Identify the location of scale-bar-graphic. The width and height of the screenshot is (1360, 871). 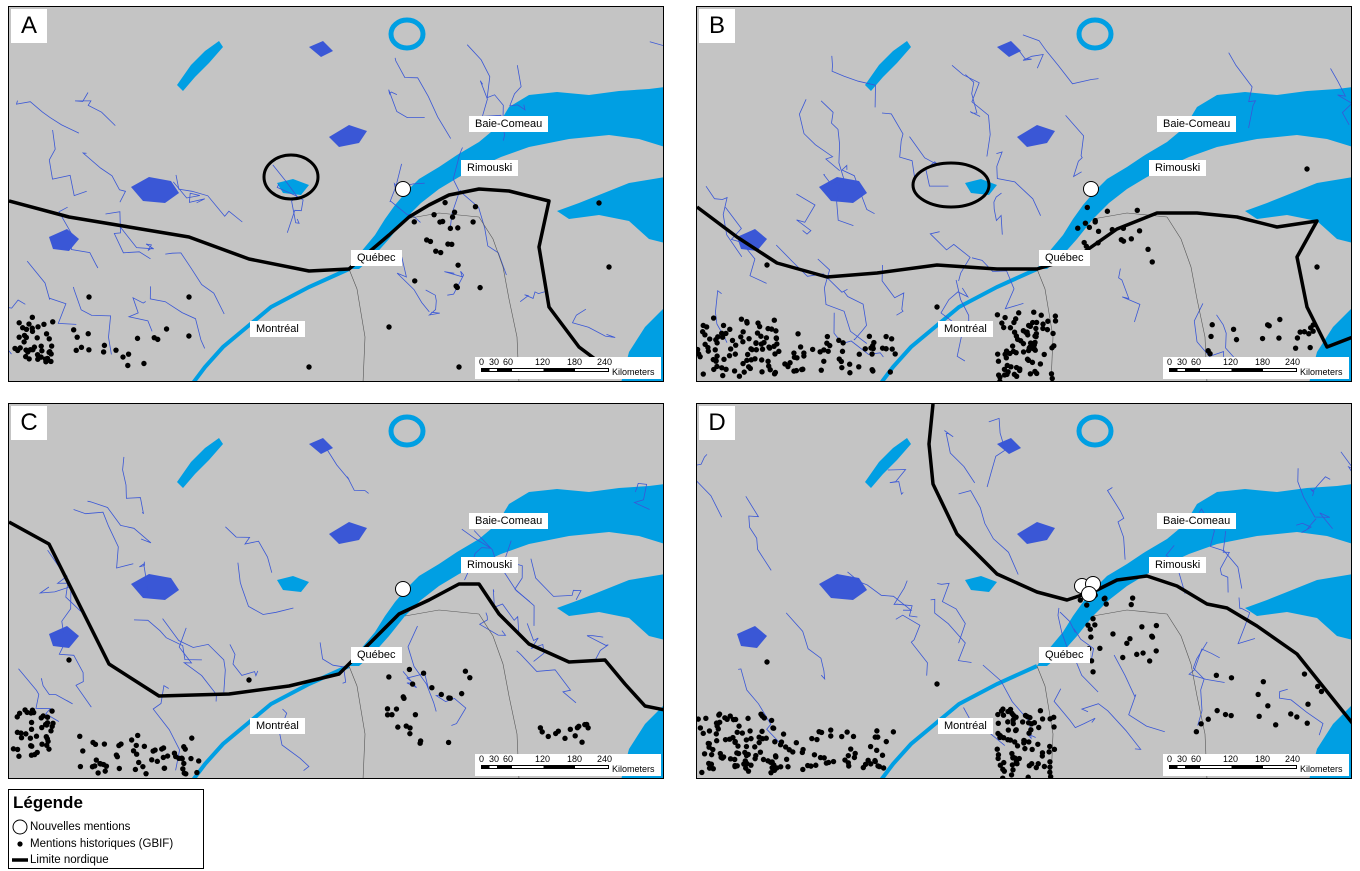
(1233, 370).